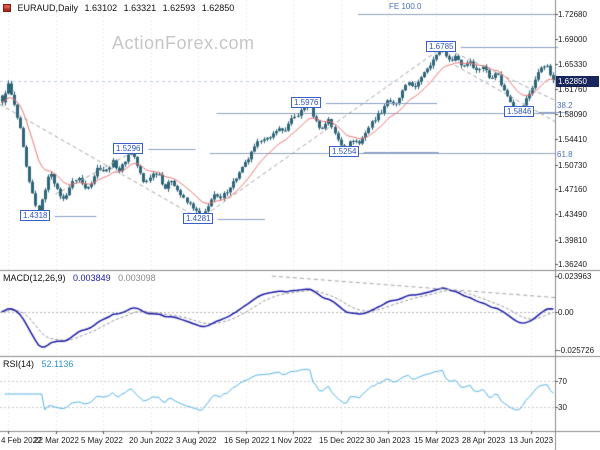 The width and height of the screenshot is (600, 450). I want to click on rsi-axis-label: 30, so click(562, 407).